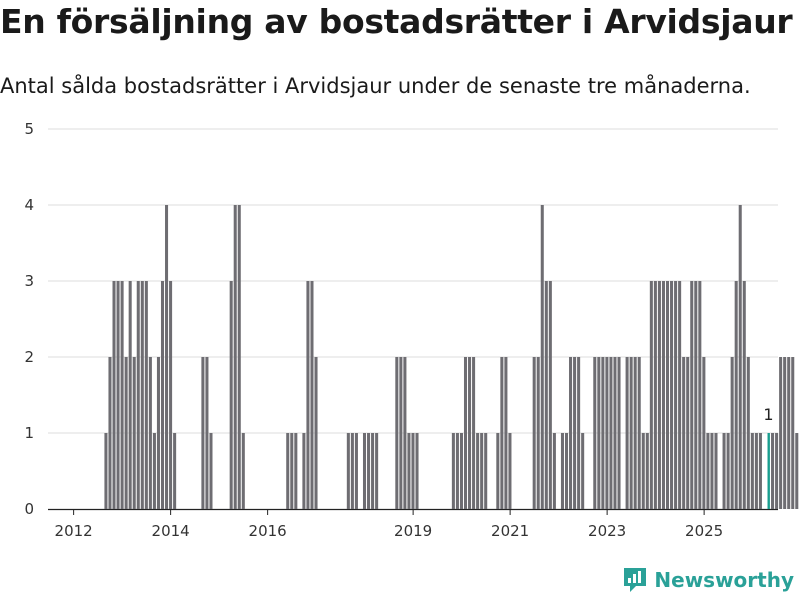  Describe the element at coordinates (708, 580) in the screenshot. I see `brand-logo: Newsworthy` at that location.